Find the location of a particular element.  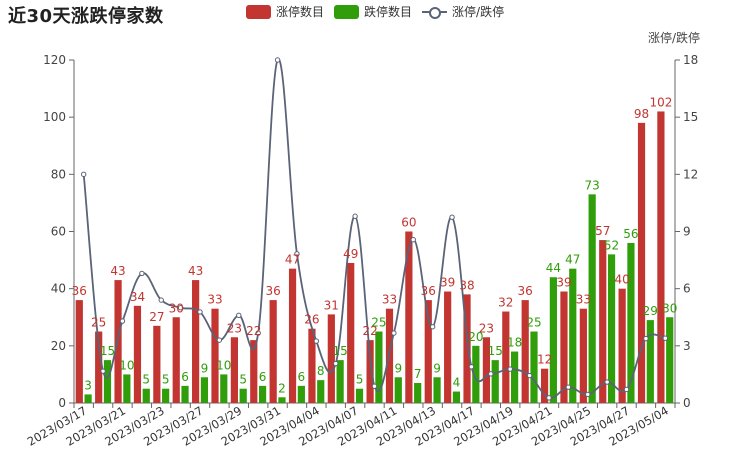

legend-label-limit-up: 涨停数目 is located at coordinates (300, 12).